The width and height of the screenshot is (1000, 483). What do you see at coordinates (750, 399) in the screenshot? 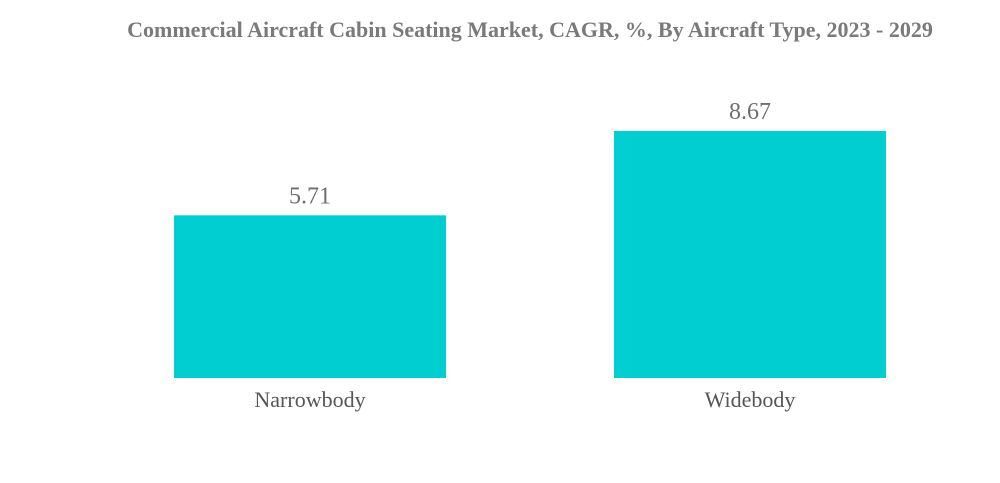
I see `category-label-widebody: Widebody` at bounding box center [750, 399].